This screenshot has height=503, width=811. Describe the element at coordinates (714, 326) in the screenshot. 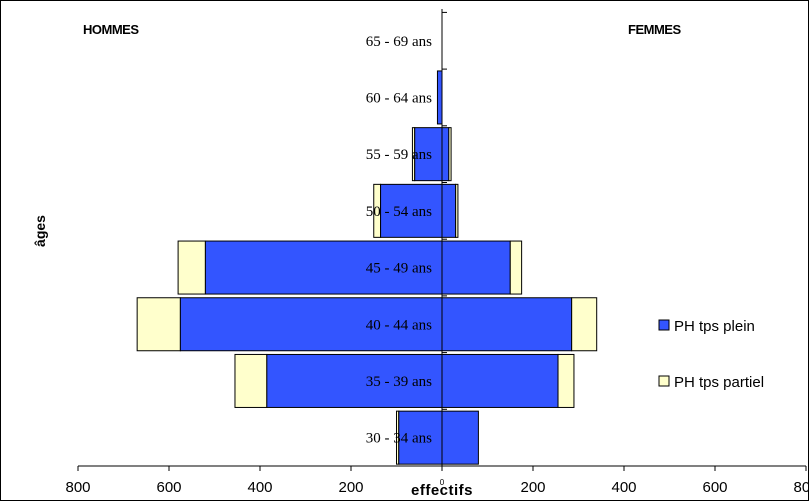

I see `legend-label-plein: PH tps plein` at that location.